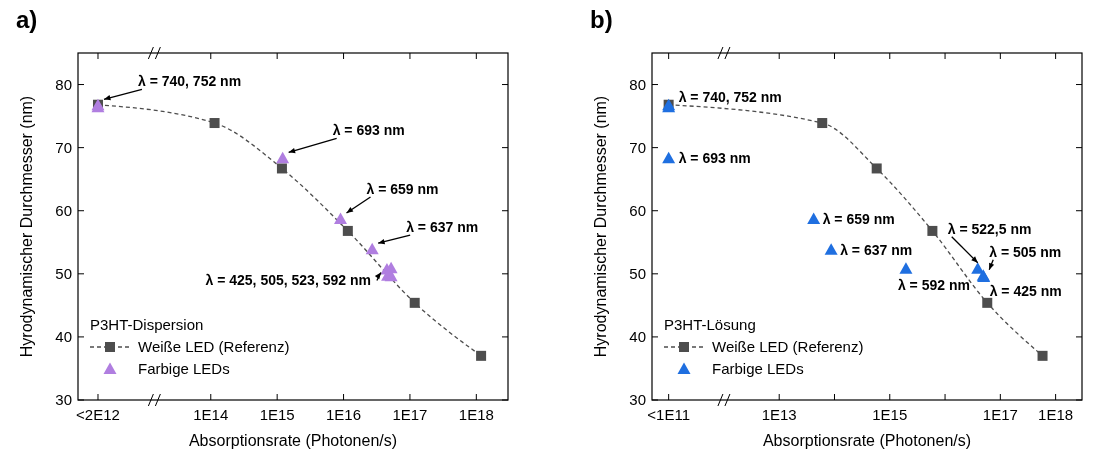 The height and width of the screenshot is (457, 1110). I want to click on chart-title: b), so click(601, 19).